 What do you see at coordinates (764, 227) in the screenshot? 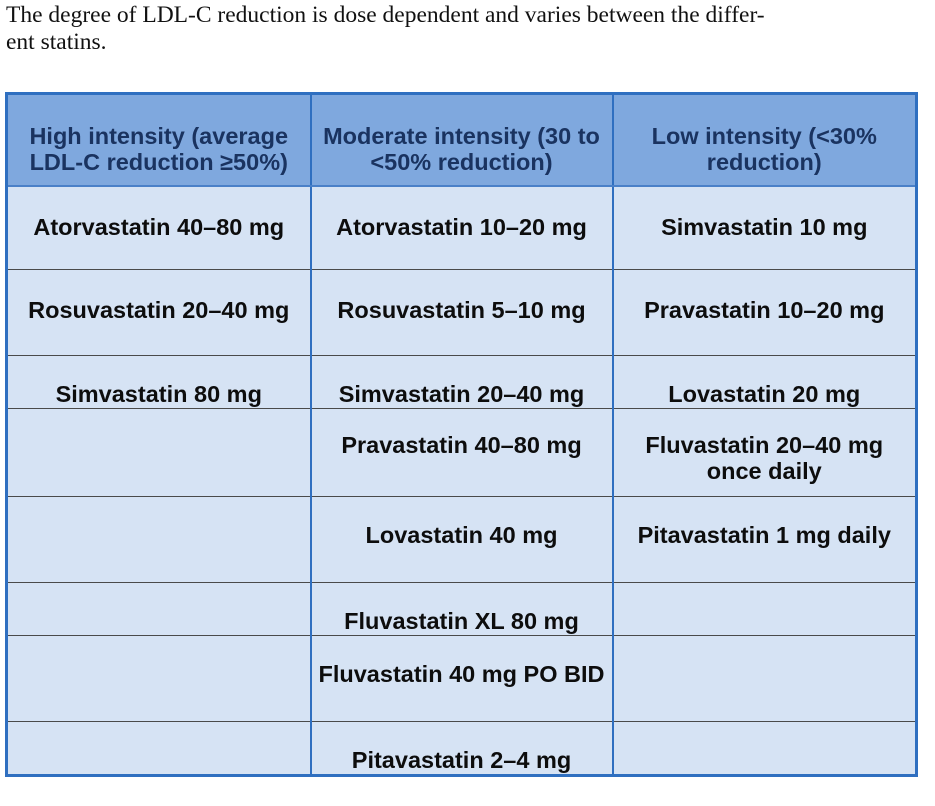
I see `cell-low: Simvastatin 10 mg` at bounding box center [764, 227].